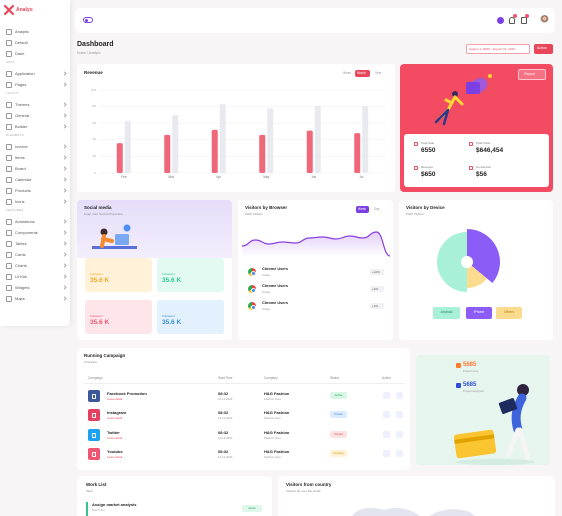 Image resolution: width=562 pixels, height=516 pixels. Describe the element at coordinates (88, 20) in the screenshot. I see `menu-toggle` at that location.